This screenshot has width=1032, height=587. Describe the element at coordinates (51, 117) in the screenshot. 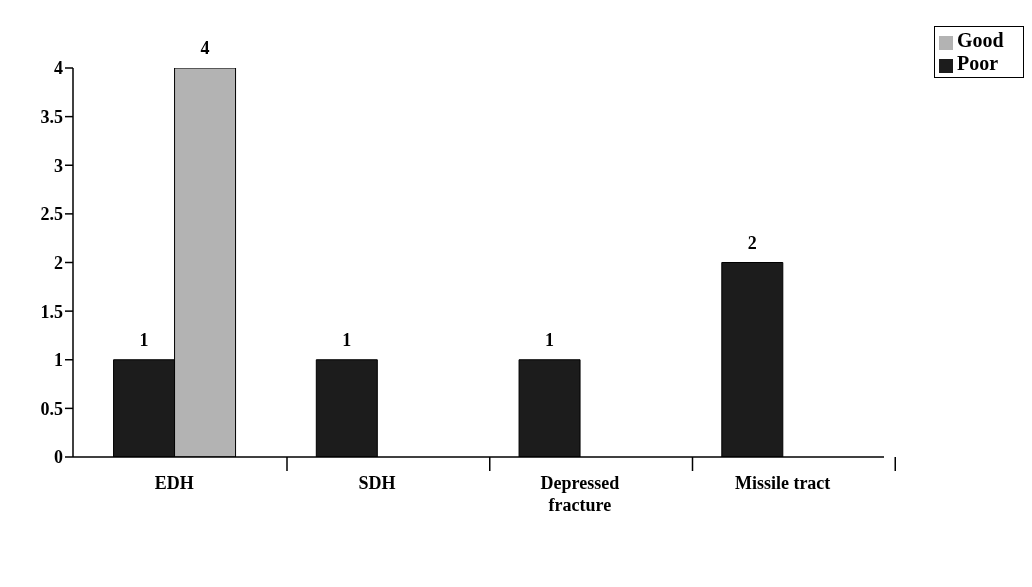

I see `y-tick-label: 3.5` at that location.